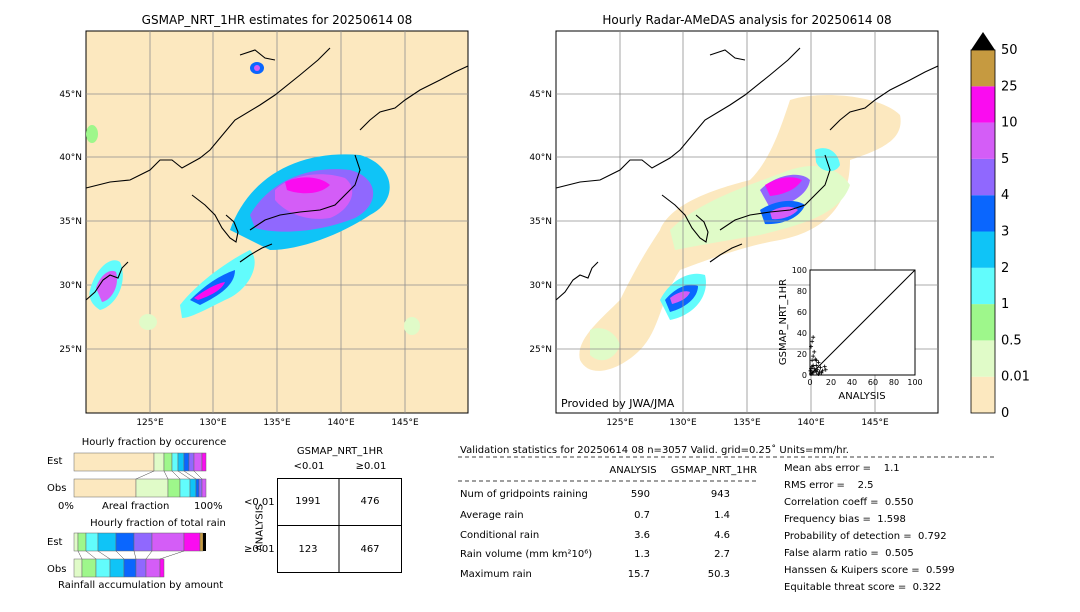  I want to click on scatter-xlabel: ANALYSIS, so click(861, 396).